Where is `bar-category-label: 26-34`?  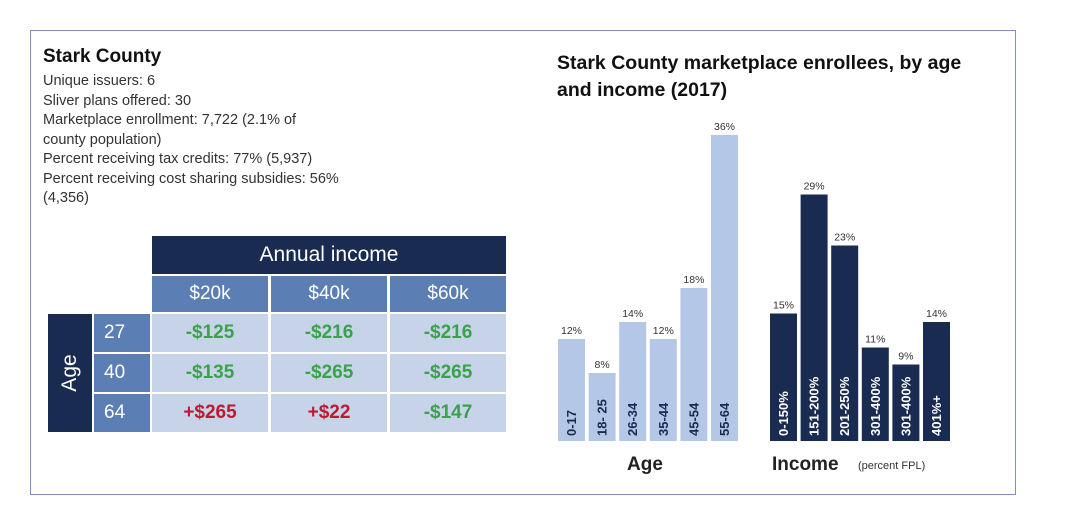
bar-category-label: 26-34 is located at coordinates (632, 419).